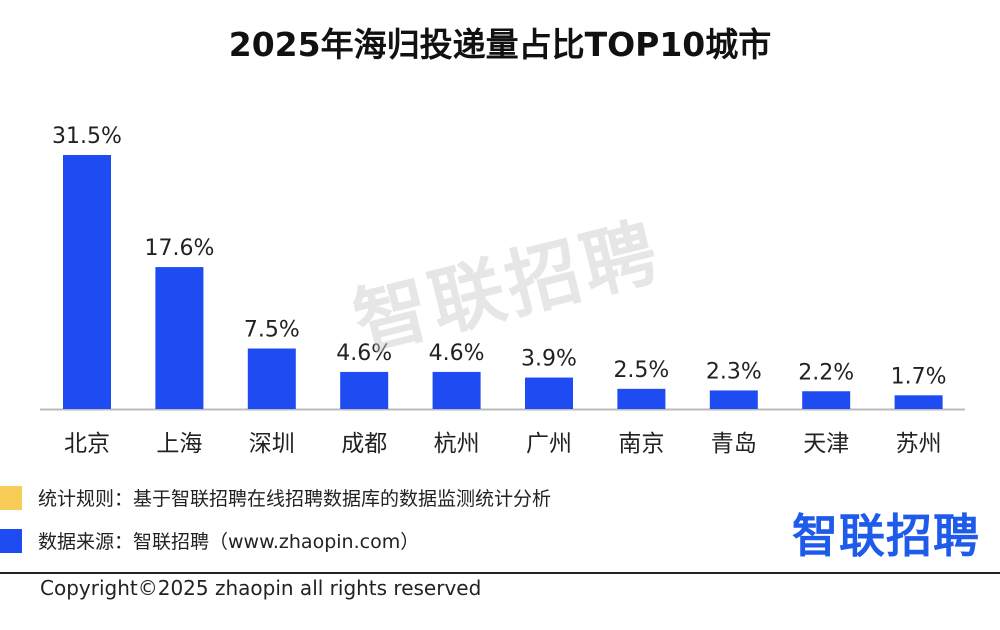 This screenshot has width=1000, height=630. I want to click on footnote-rule: 统计规则：基于智联招聘在线招聘数据库的数据监测统计分析, so click(275, 497).